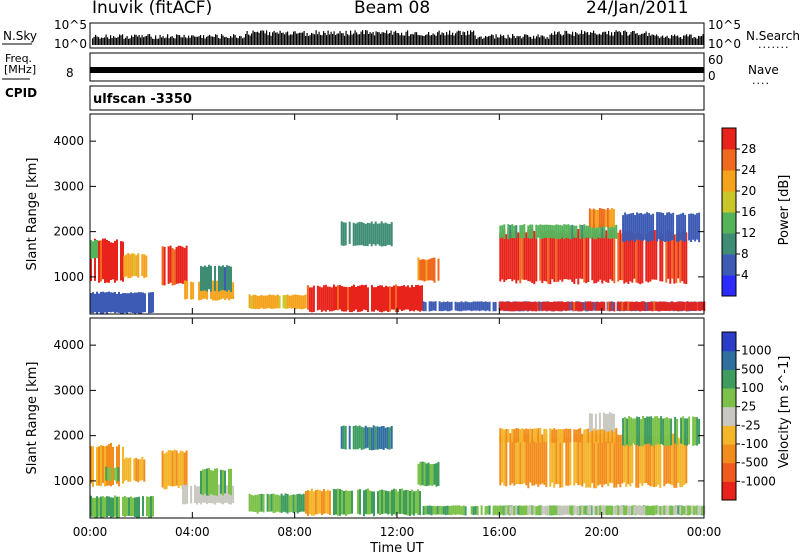  Describe the element at coordinates (773, 36) in the screenshot. I see `nsearch-label: N.Search` at that location.